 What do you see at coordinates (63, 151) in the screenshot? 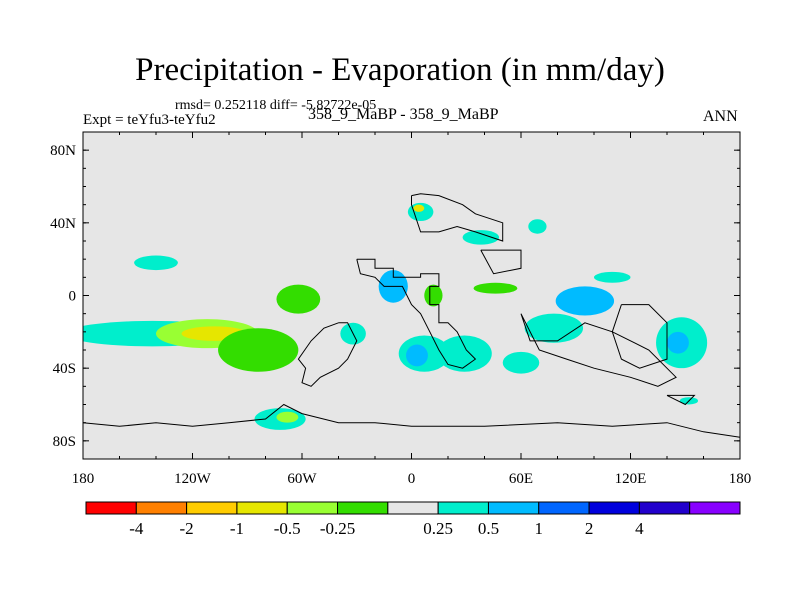
I see `y-tick-label-0: 80N` at bounding box center [63, 151].